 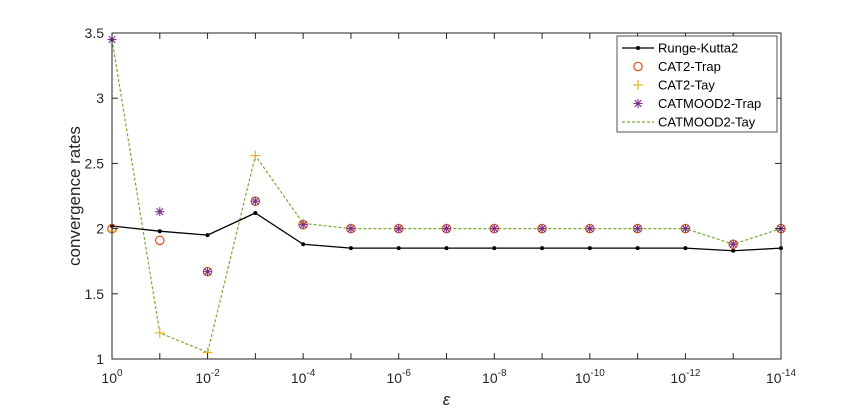 What do you see at coordinates (494, 377) in the screenshot?
I see `x-tick-label: 10⁻⁸` at bounding box center [494, 377].